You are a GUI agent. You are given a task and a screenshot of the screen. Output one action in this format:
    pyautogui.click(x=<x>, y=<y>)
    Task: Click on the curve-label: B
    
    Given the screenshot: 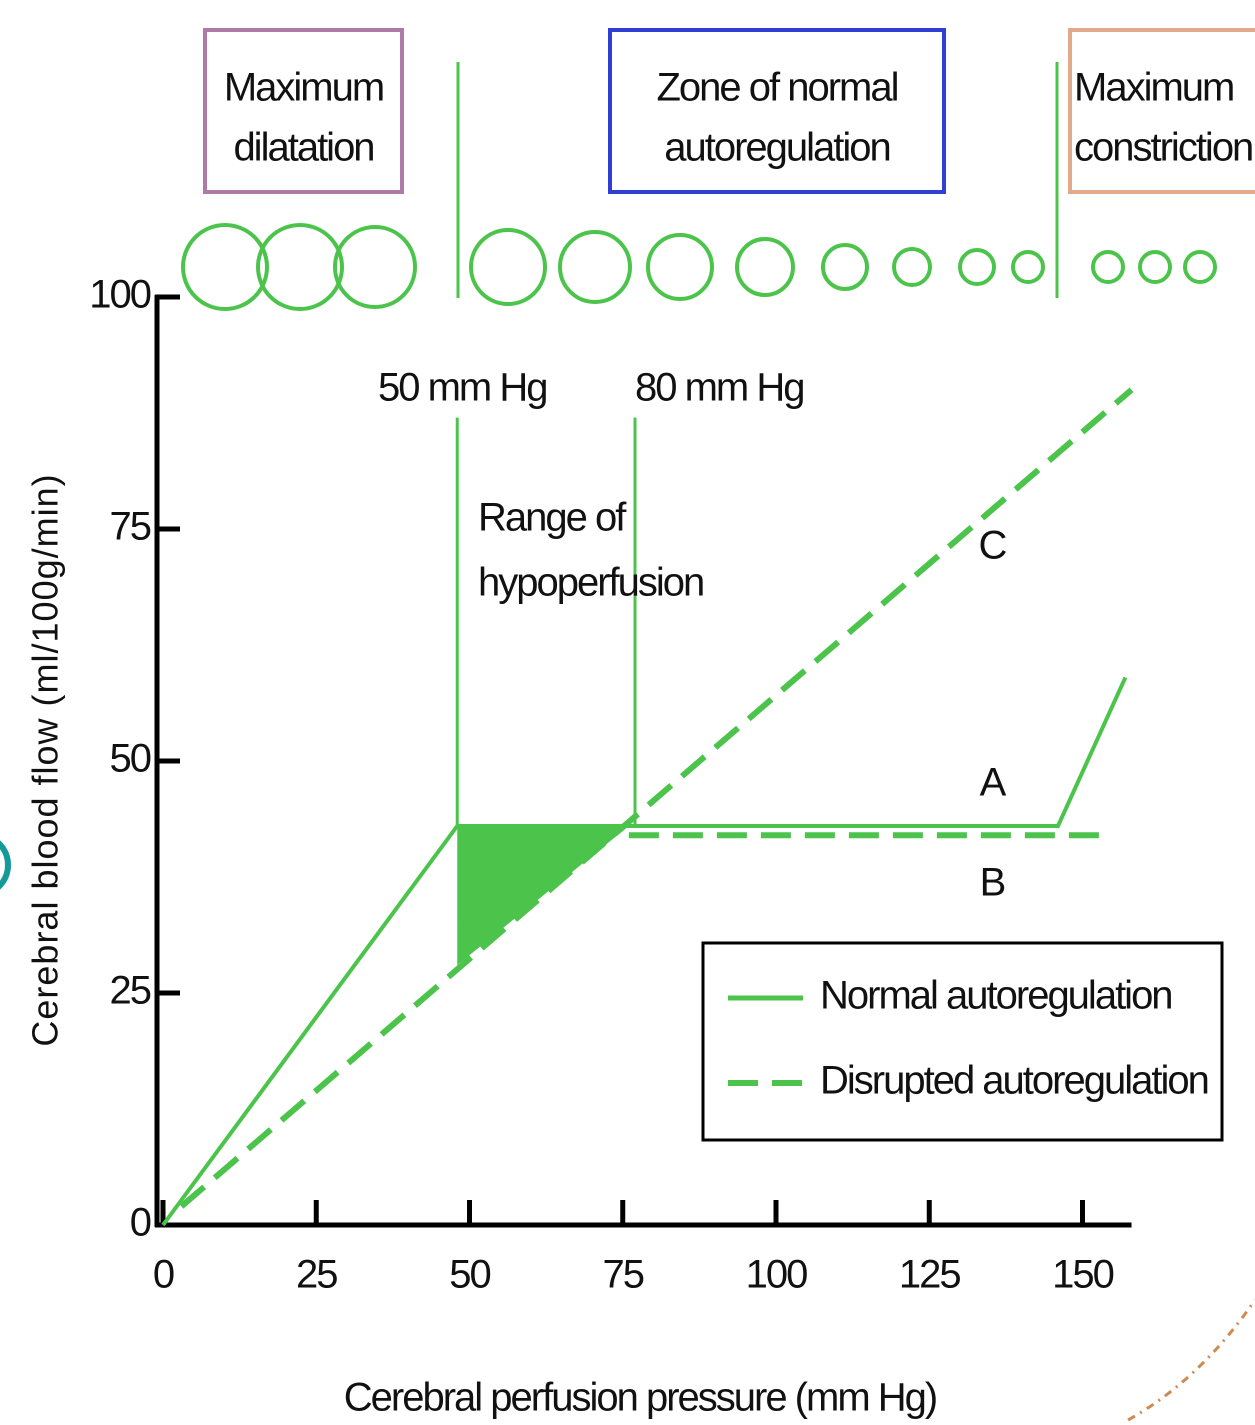 What is the action you would take?
    pyautogui.click(x=992, y=883)
    